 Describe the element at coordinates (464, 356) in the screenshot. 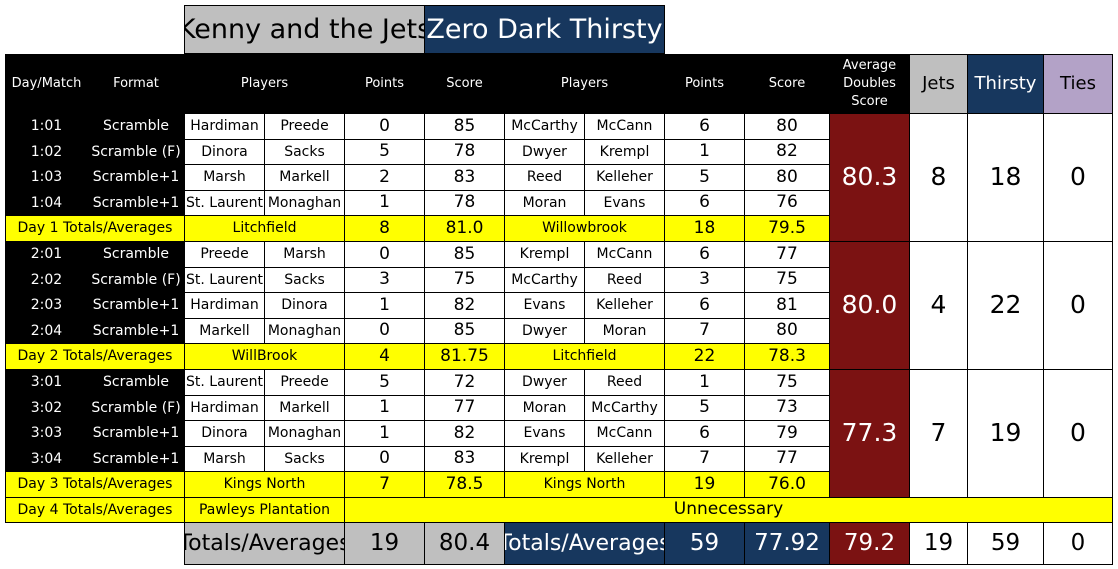

I see `jets-day-avg: 81.75` at that location.